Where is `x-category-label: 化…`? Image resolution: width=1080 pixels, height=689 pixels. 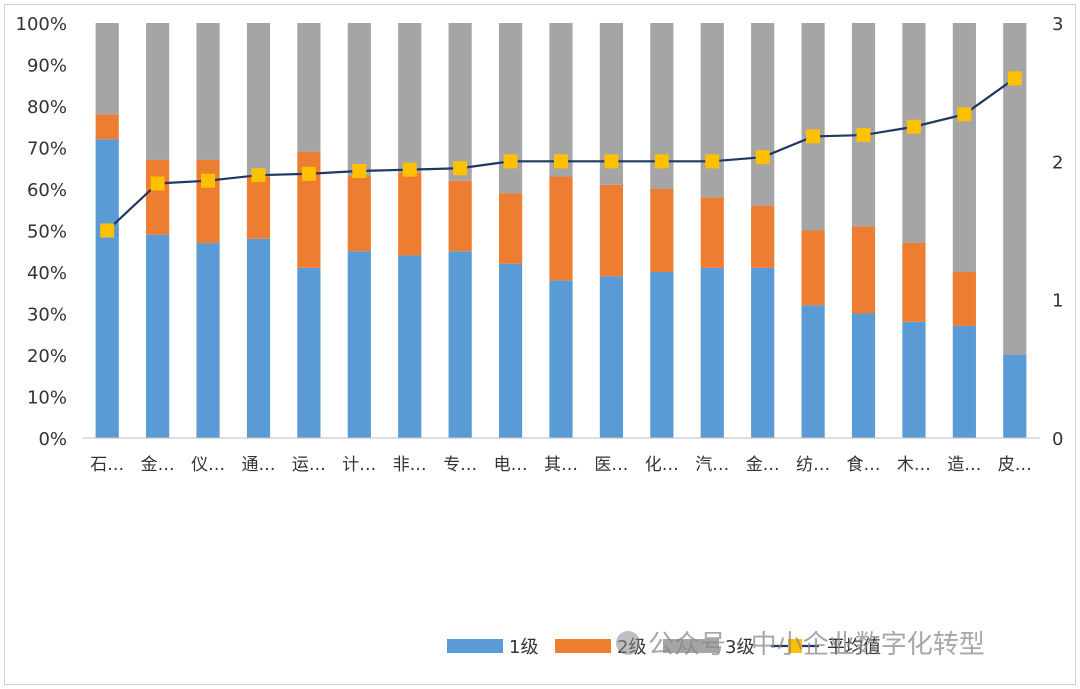 x-category-label: 化… is located at coordinates (662, 465).